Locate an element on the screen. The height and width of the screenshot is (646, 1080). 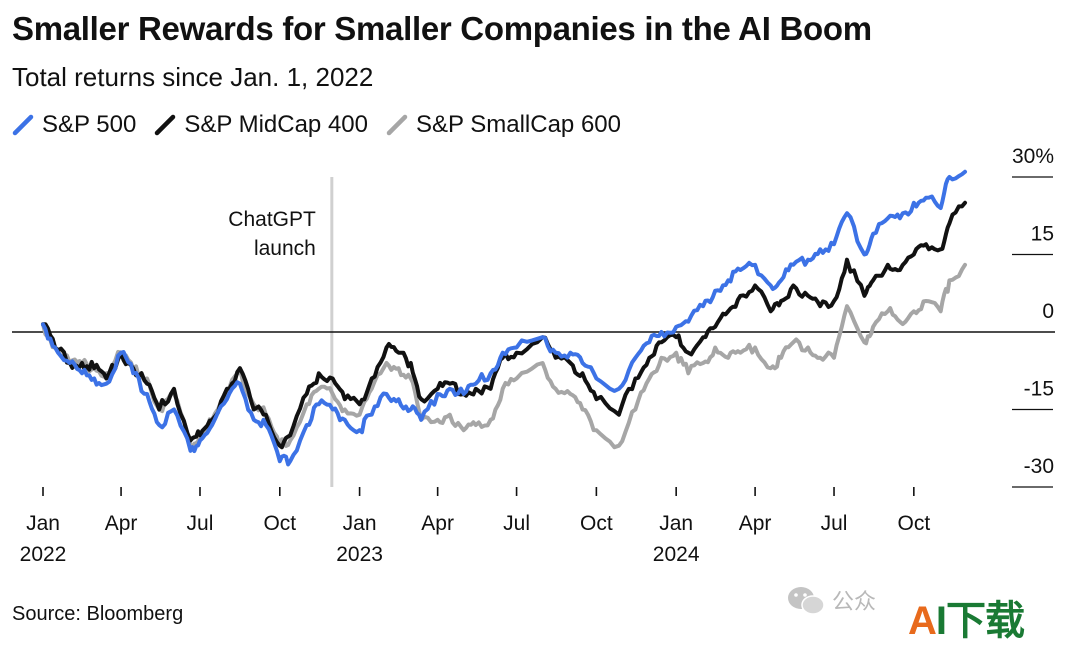
legend-item-smallcap: S&P SmallCap 600 is located at coordinates (503, 125).